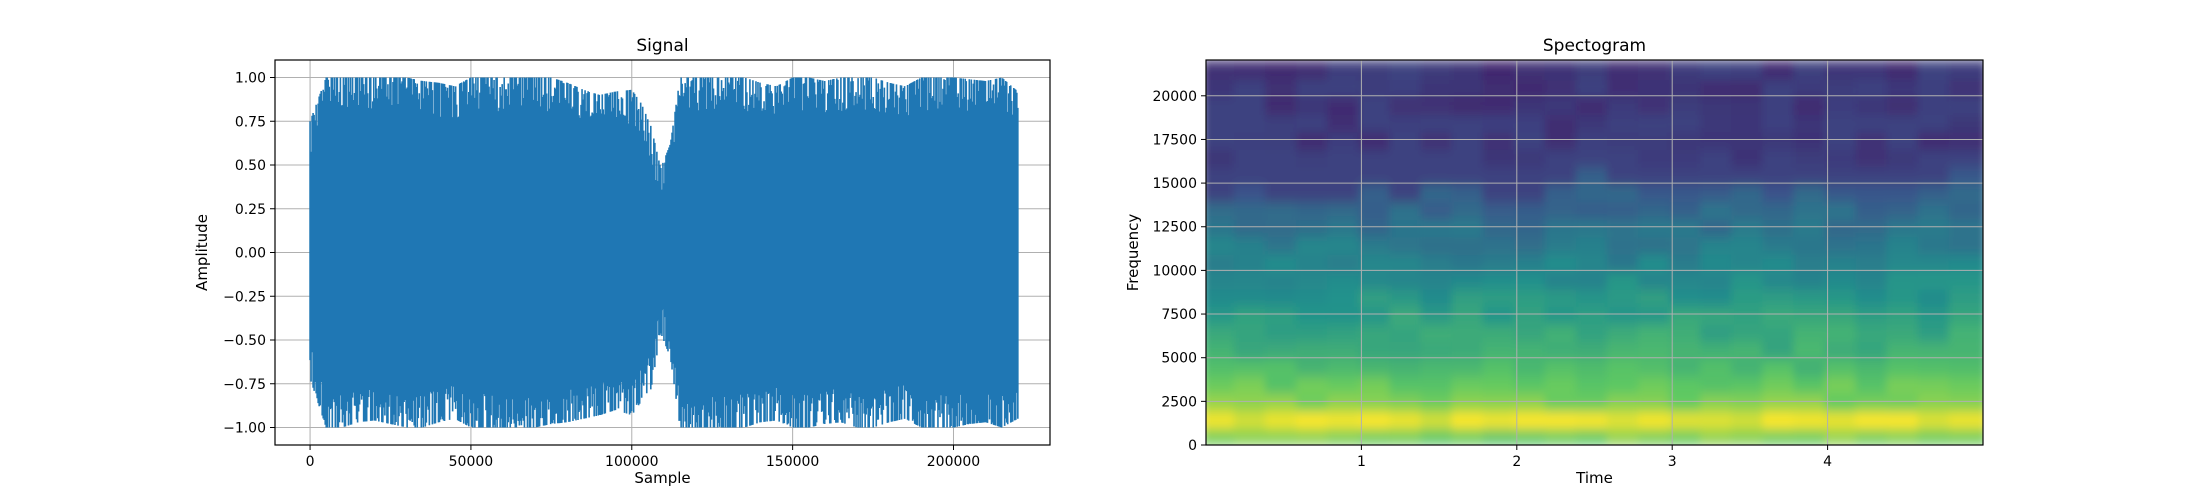 Image resolution: width=2200 pixels, height=500 pixels. Describe the element at coordinates (1179, 359) in the screenshot. I see `spectrogram-y-tick-label: 5000` at that location.